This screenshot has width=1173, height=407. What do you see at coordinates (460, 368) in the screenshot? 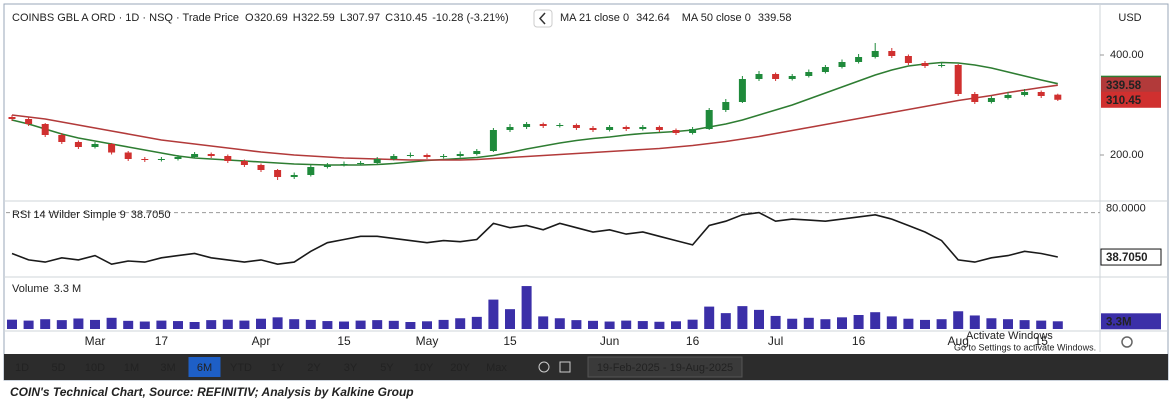
I see `range-button: 20Y` at bounding box center [460, 368].